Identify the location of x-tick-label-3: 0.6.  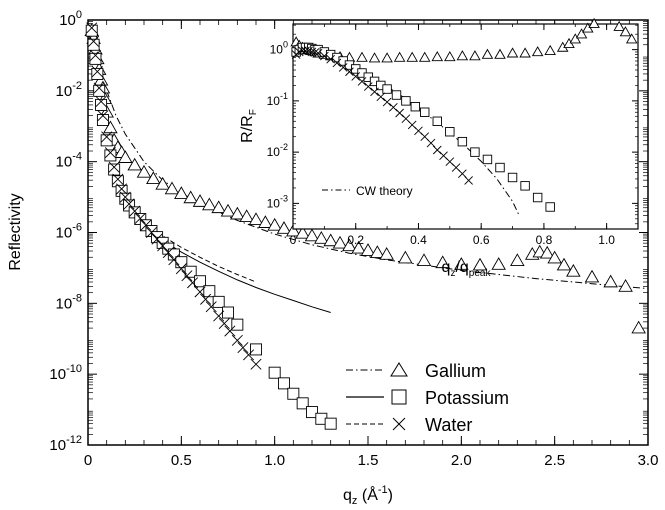
(481, 240).